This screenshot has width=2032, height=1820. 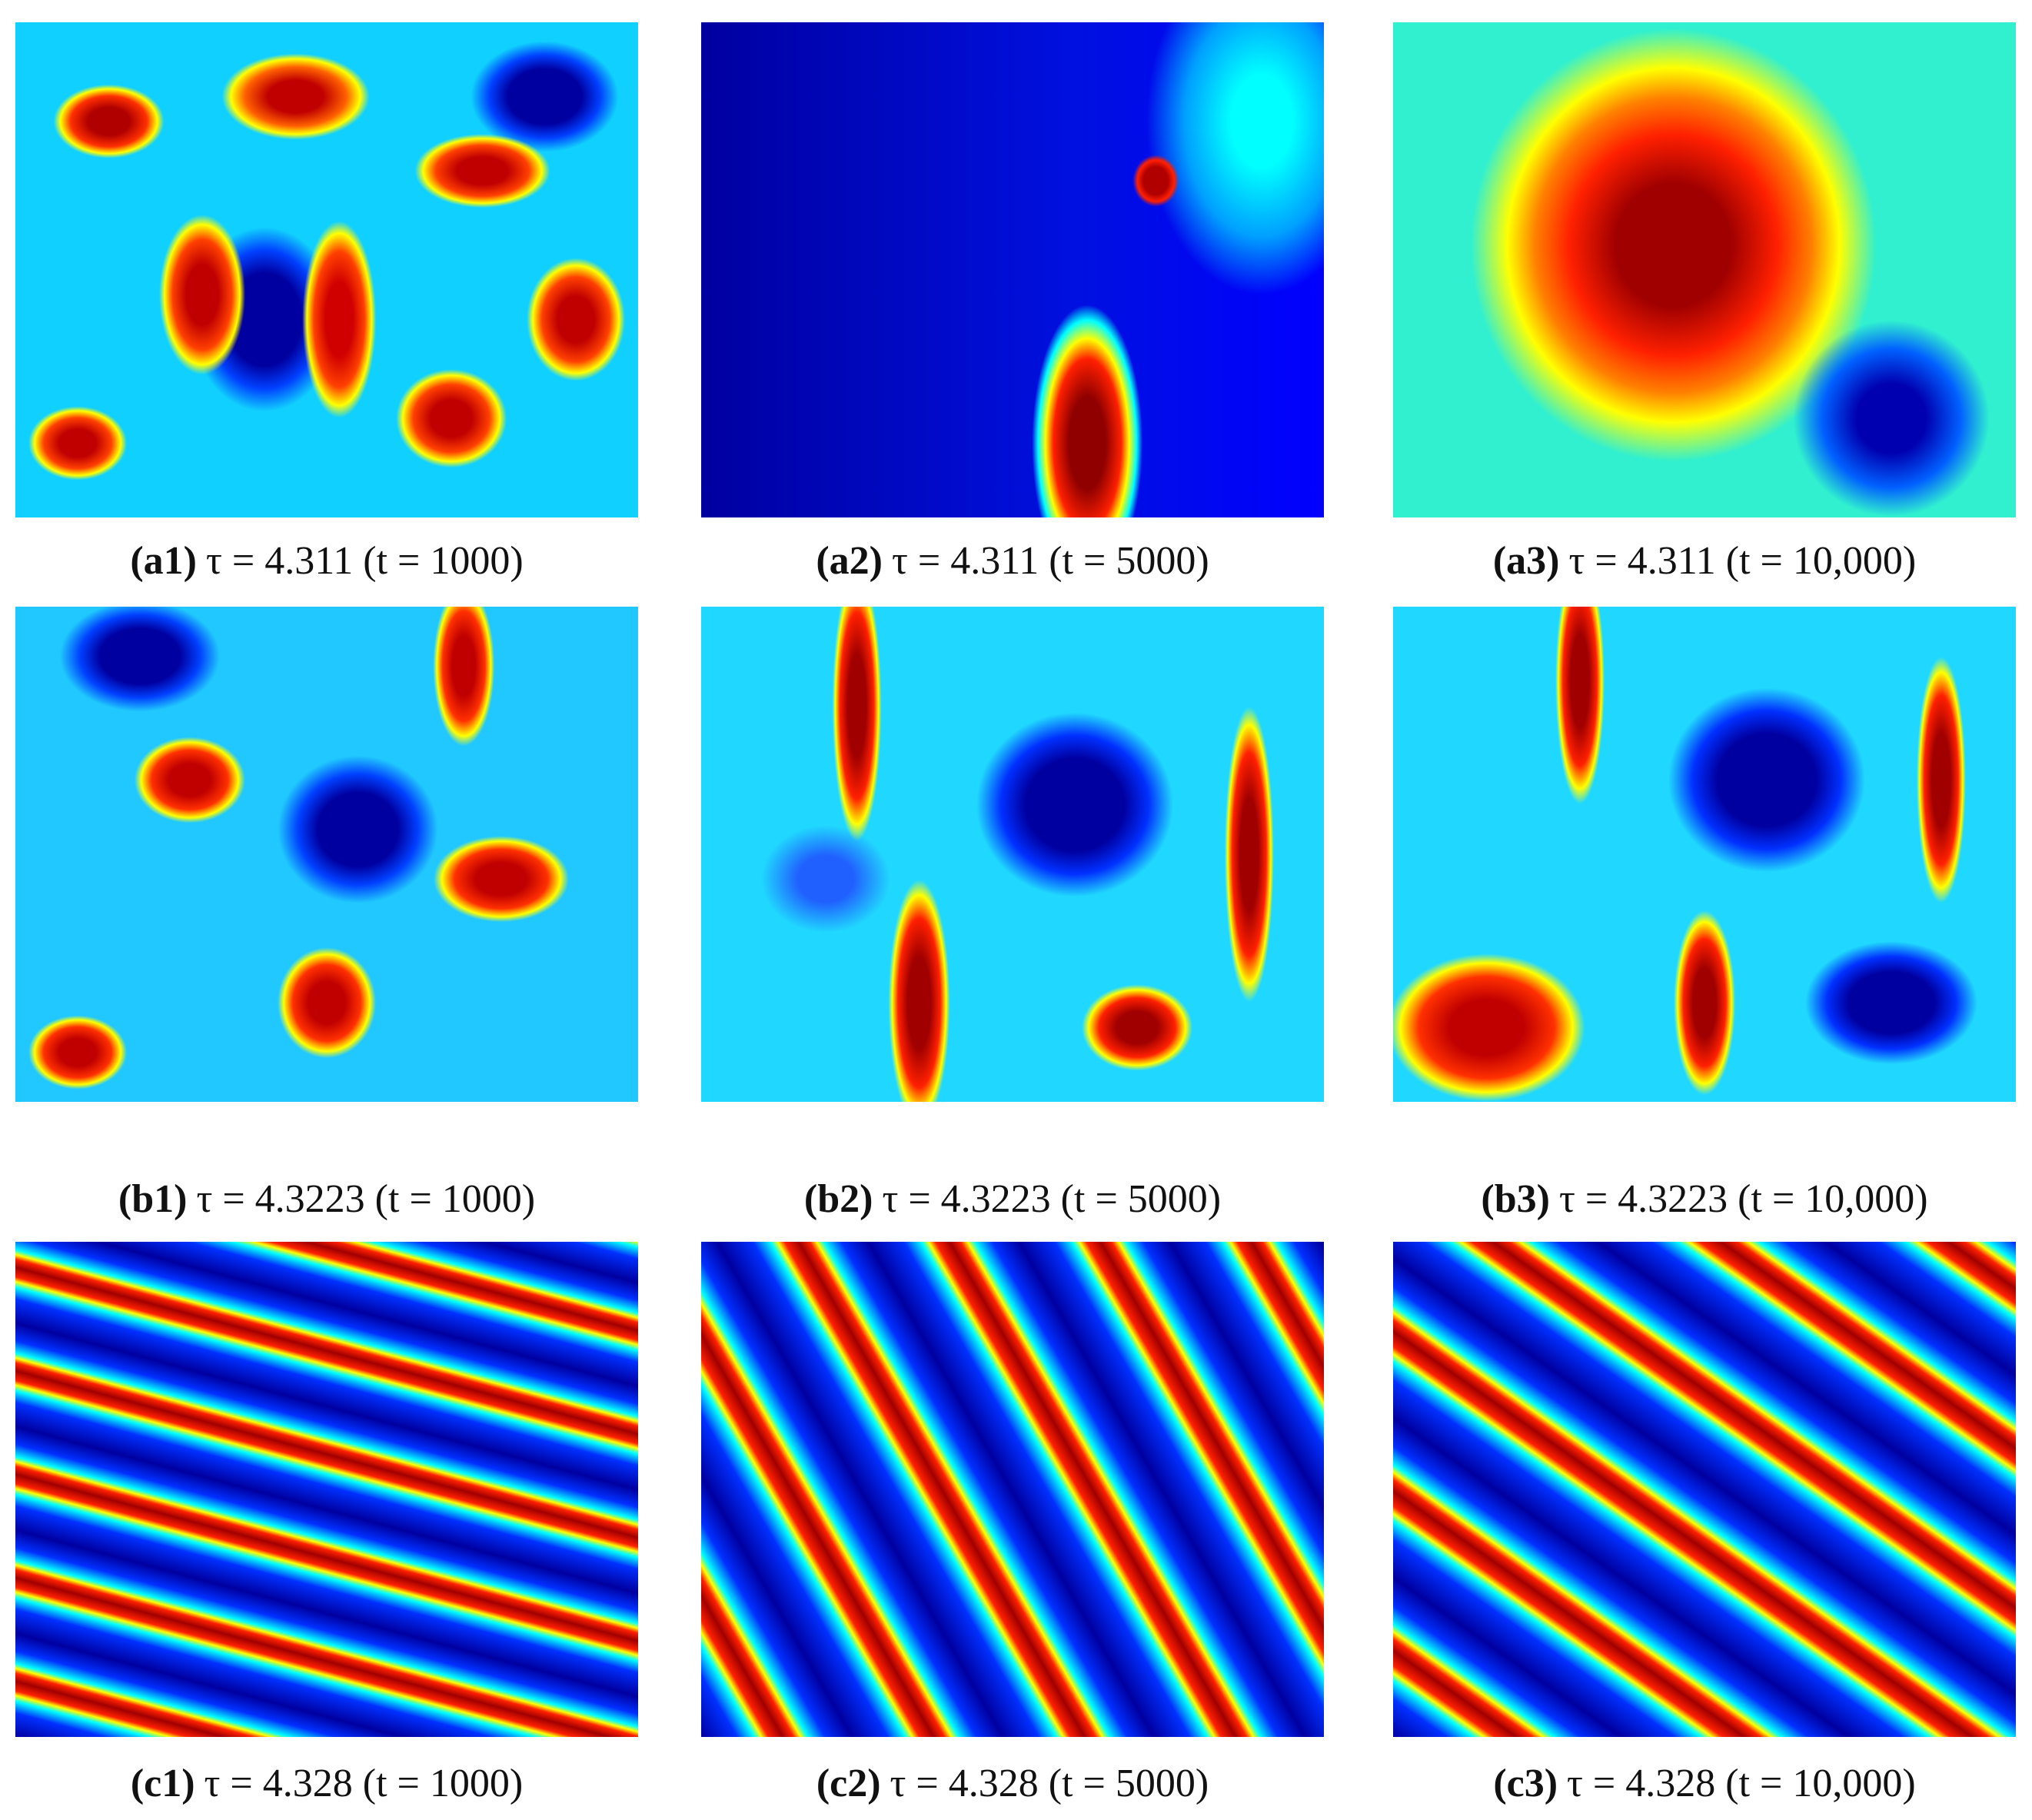 I want to click on panel-label: (a3), so click(x=1526, y=561).